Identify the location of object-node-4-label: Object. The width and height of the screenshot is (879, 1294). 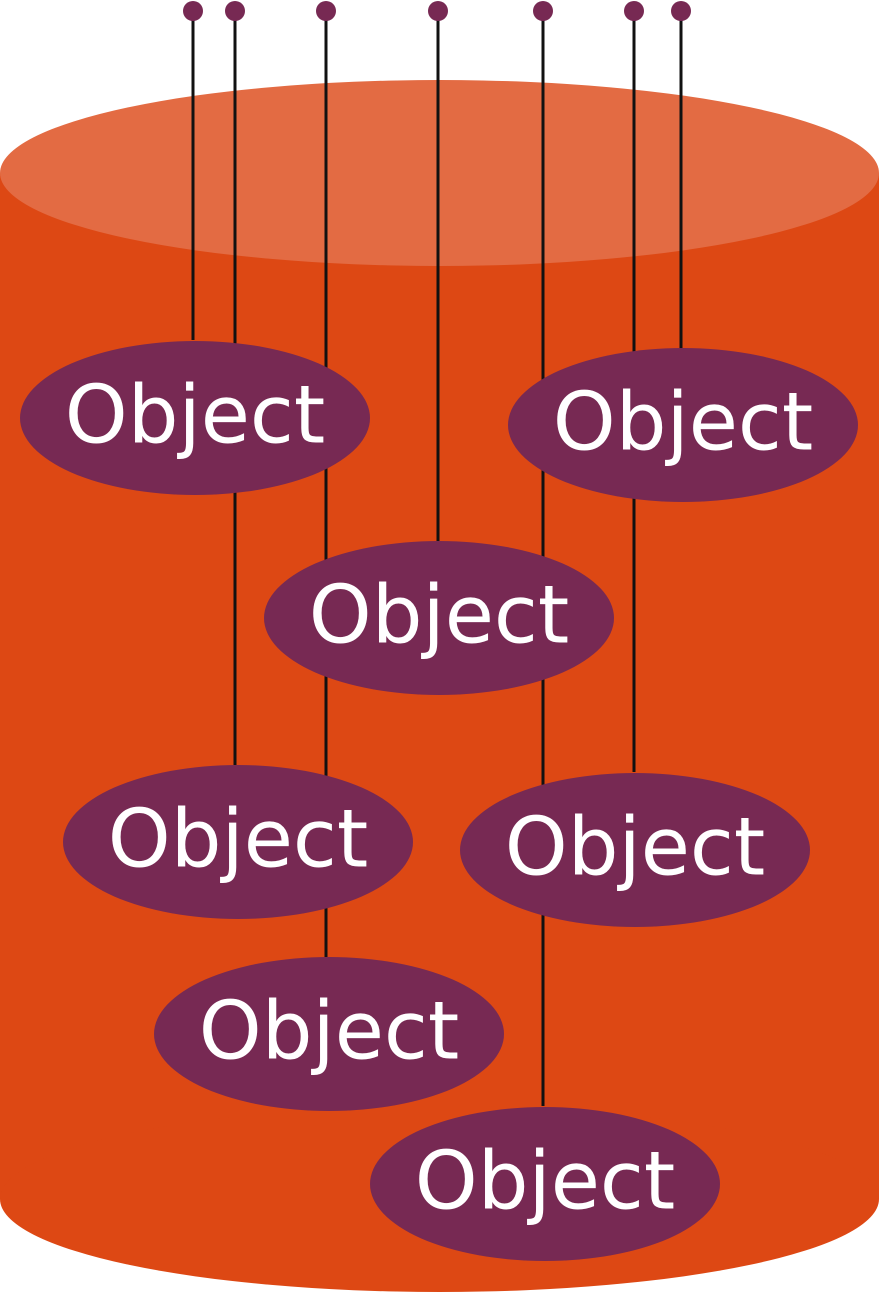
(238, 839).